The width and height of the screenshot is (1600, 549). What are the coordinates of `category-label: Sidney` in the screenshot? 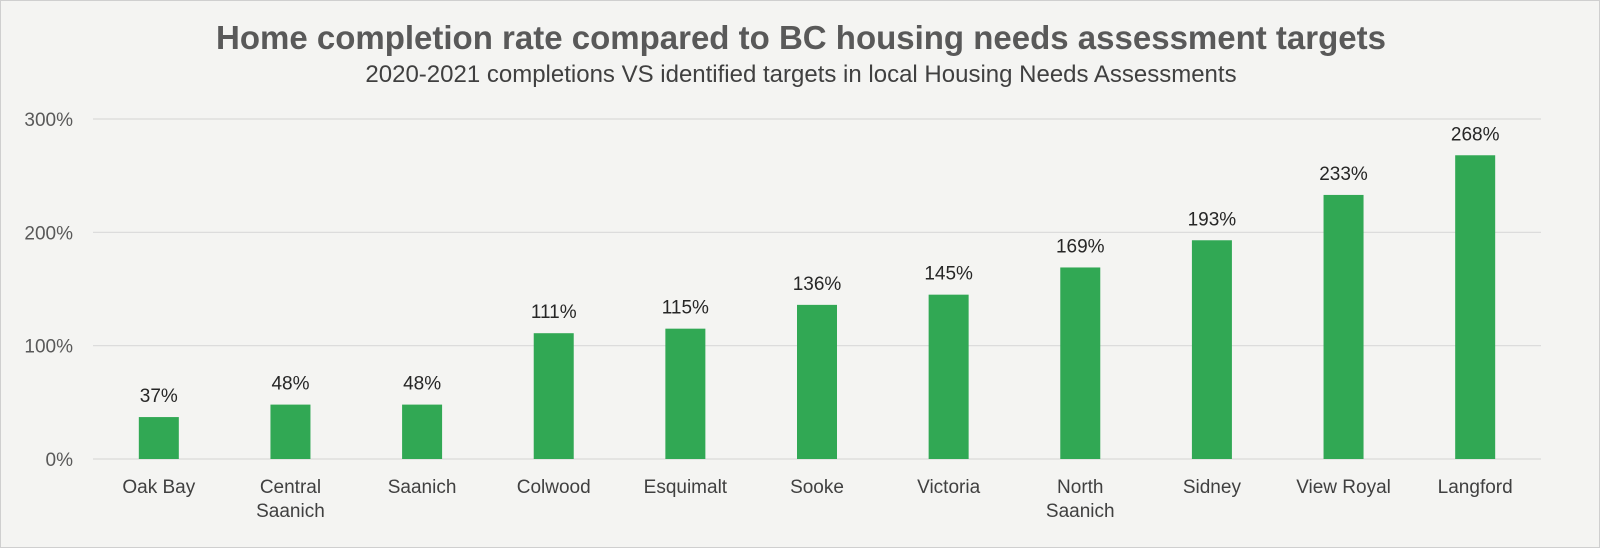 It's located at (1212, 487).